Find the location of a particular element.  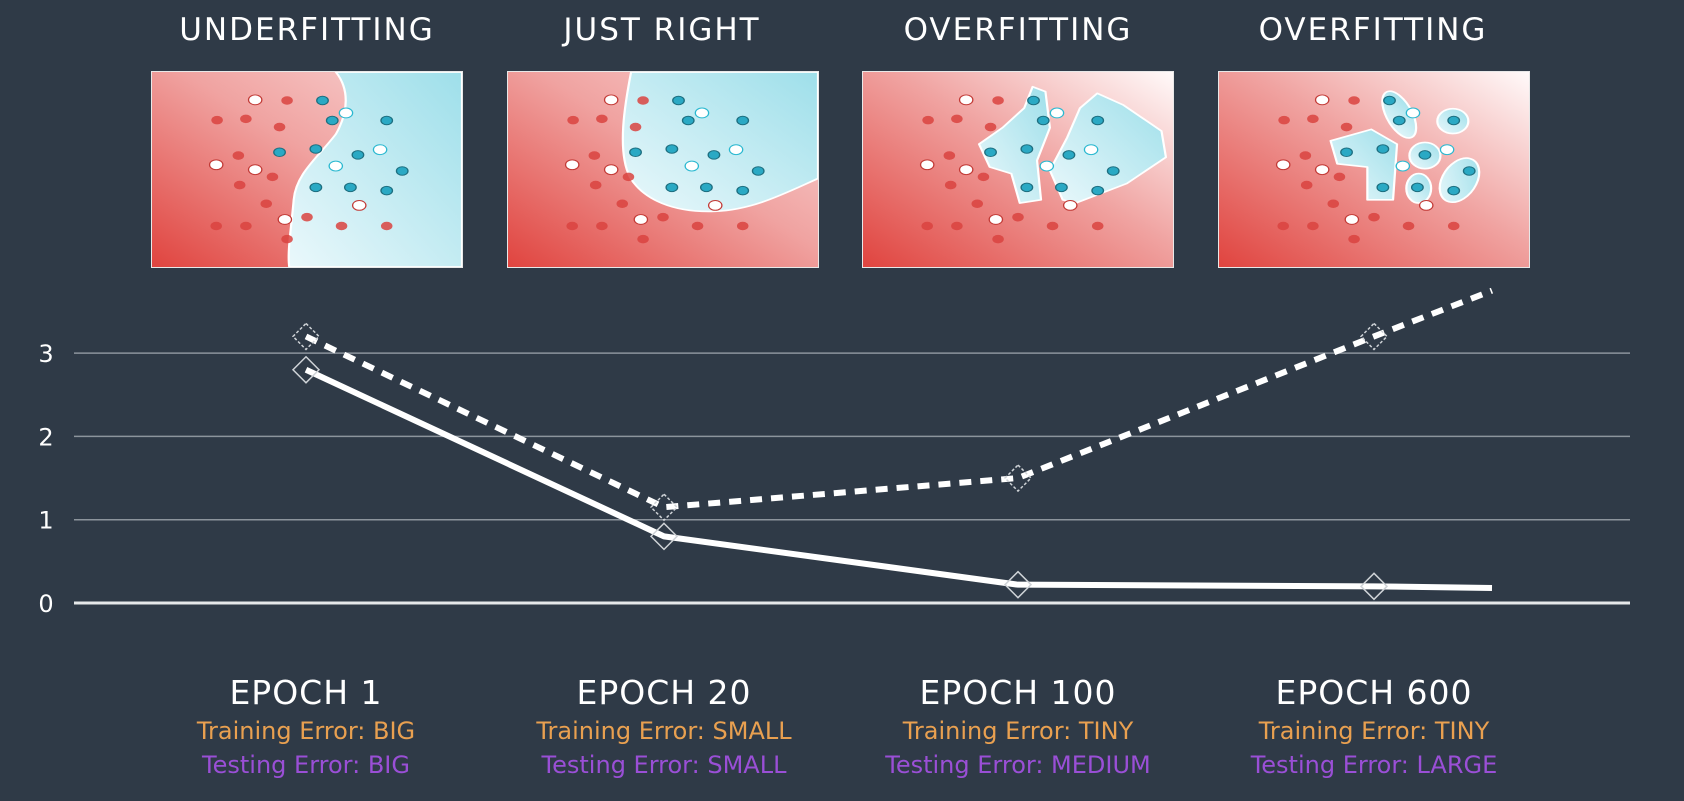

y-tick-label: 1 is located at coordinates (45, 521).